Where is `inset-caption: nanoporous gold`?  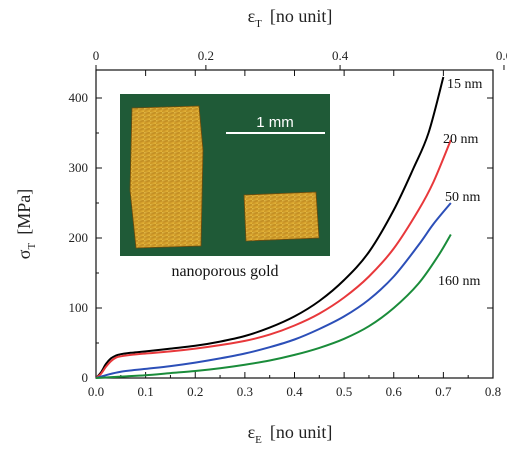
inset-caption: nanoporous gold is located at coordinates (224, 271).